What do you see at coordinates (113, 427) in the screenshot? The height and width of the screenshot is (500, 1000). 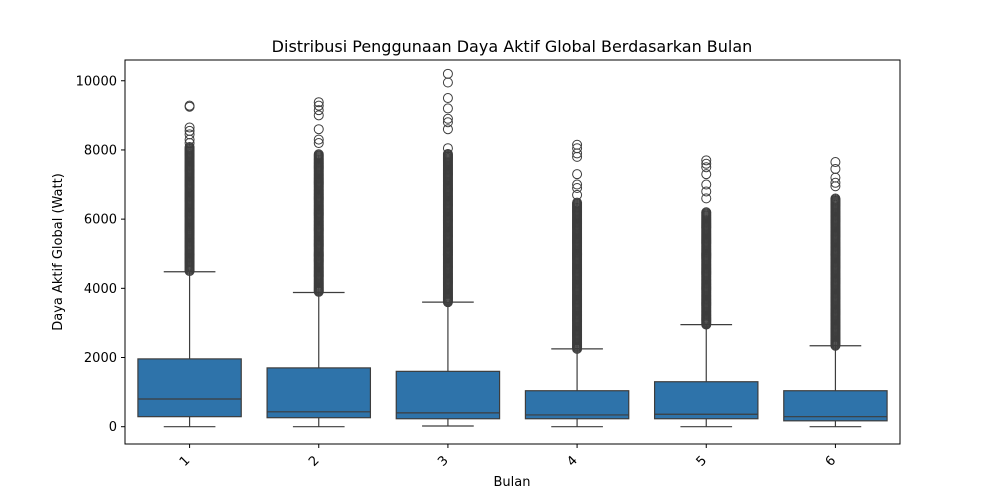 I see `y-tick-label: 0` at bounding box center [113, 427].